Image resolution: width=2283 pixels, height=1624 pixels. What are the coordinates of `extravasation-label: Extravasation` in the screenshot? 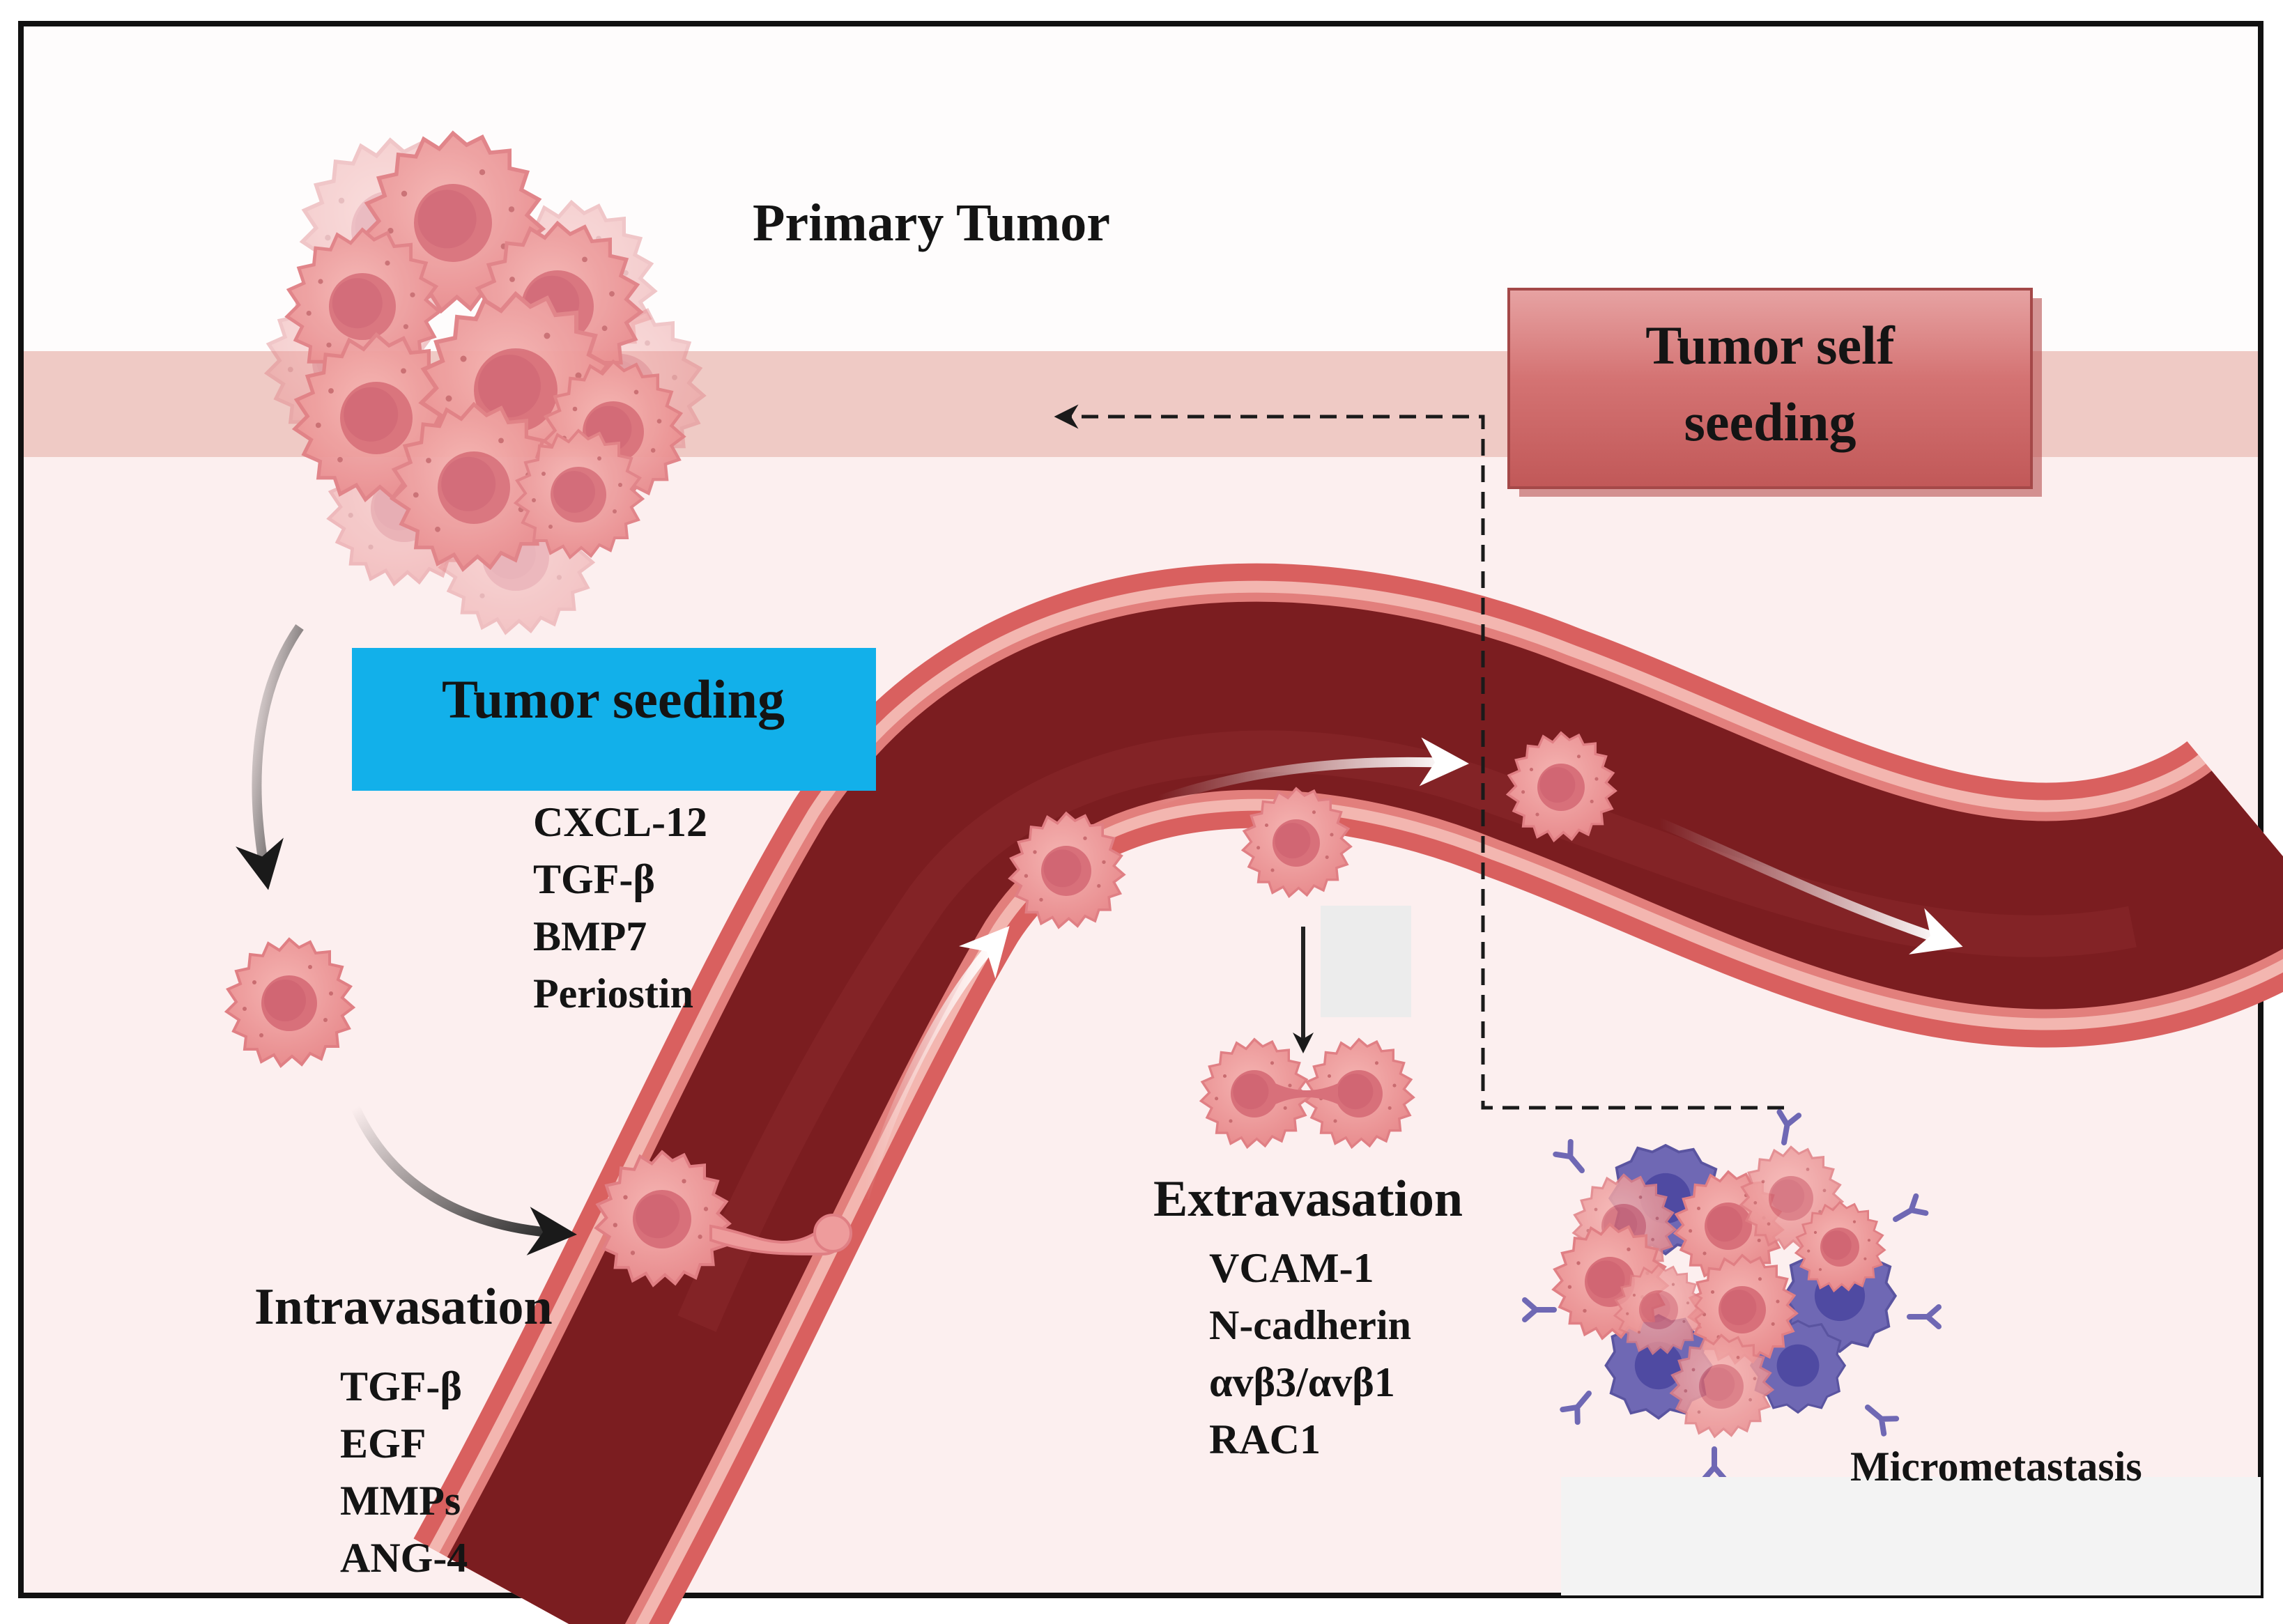 It's located at (1308, 1199).